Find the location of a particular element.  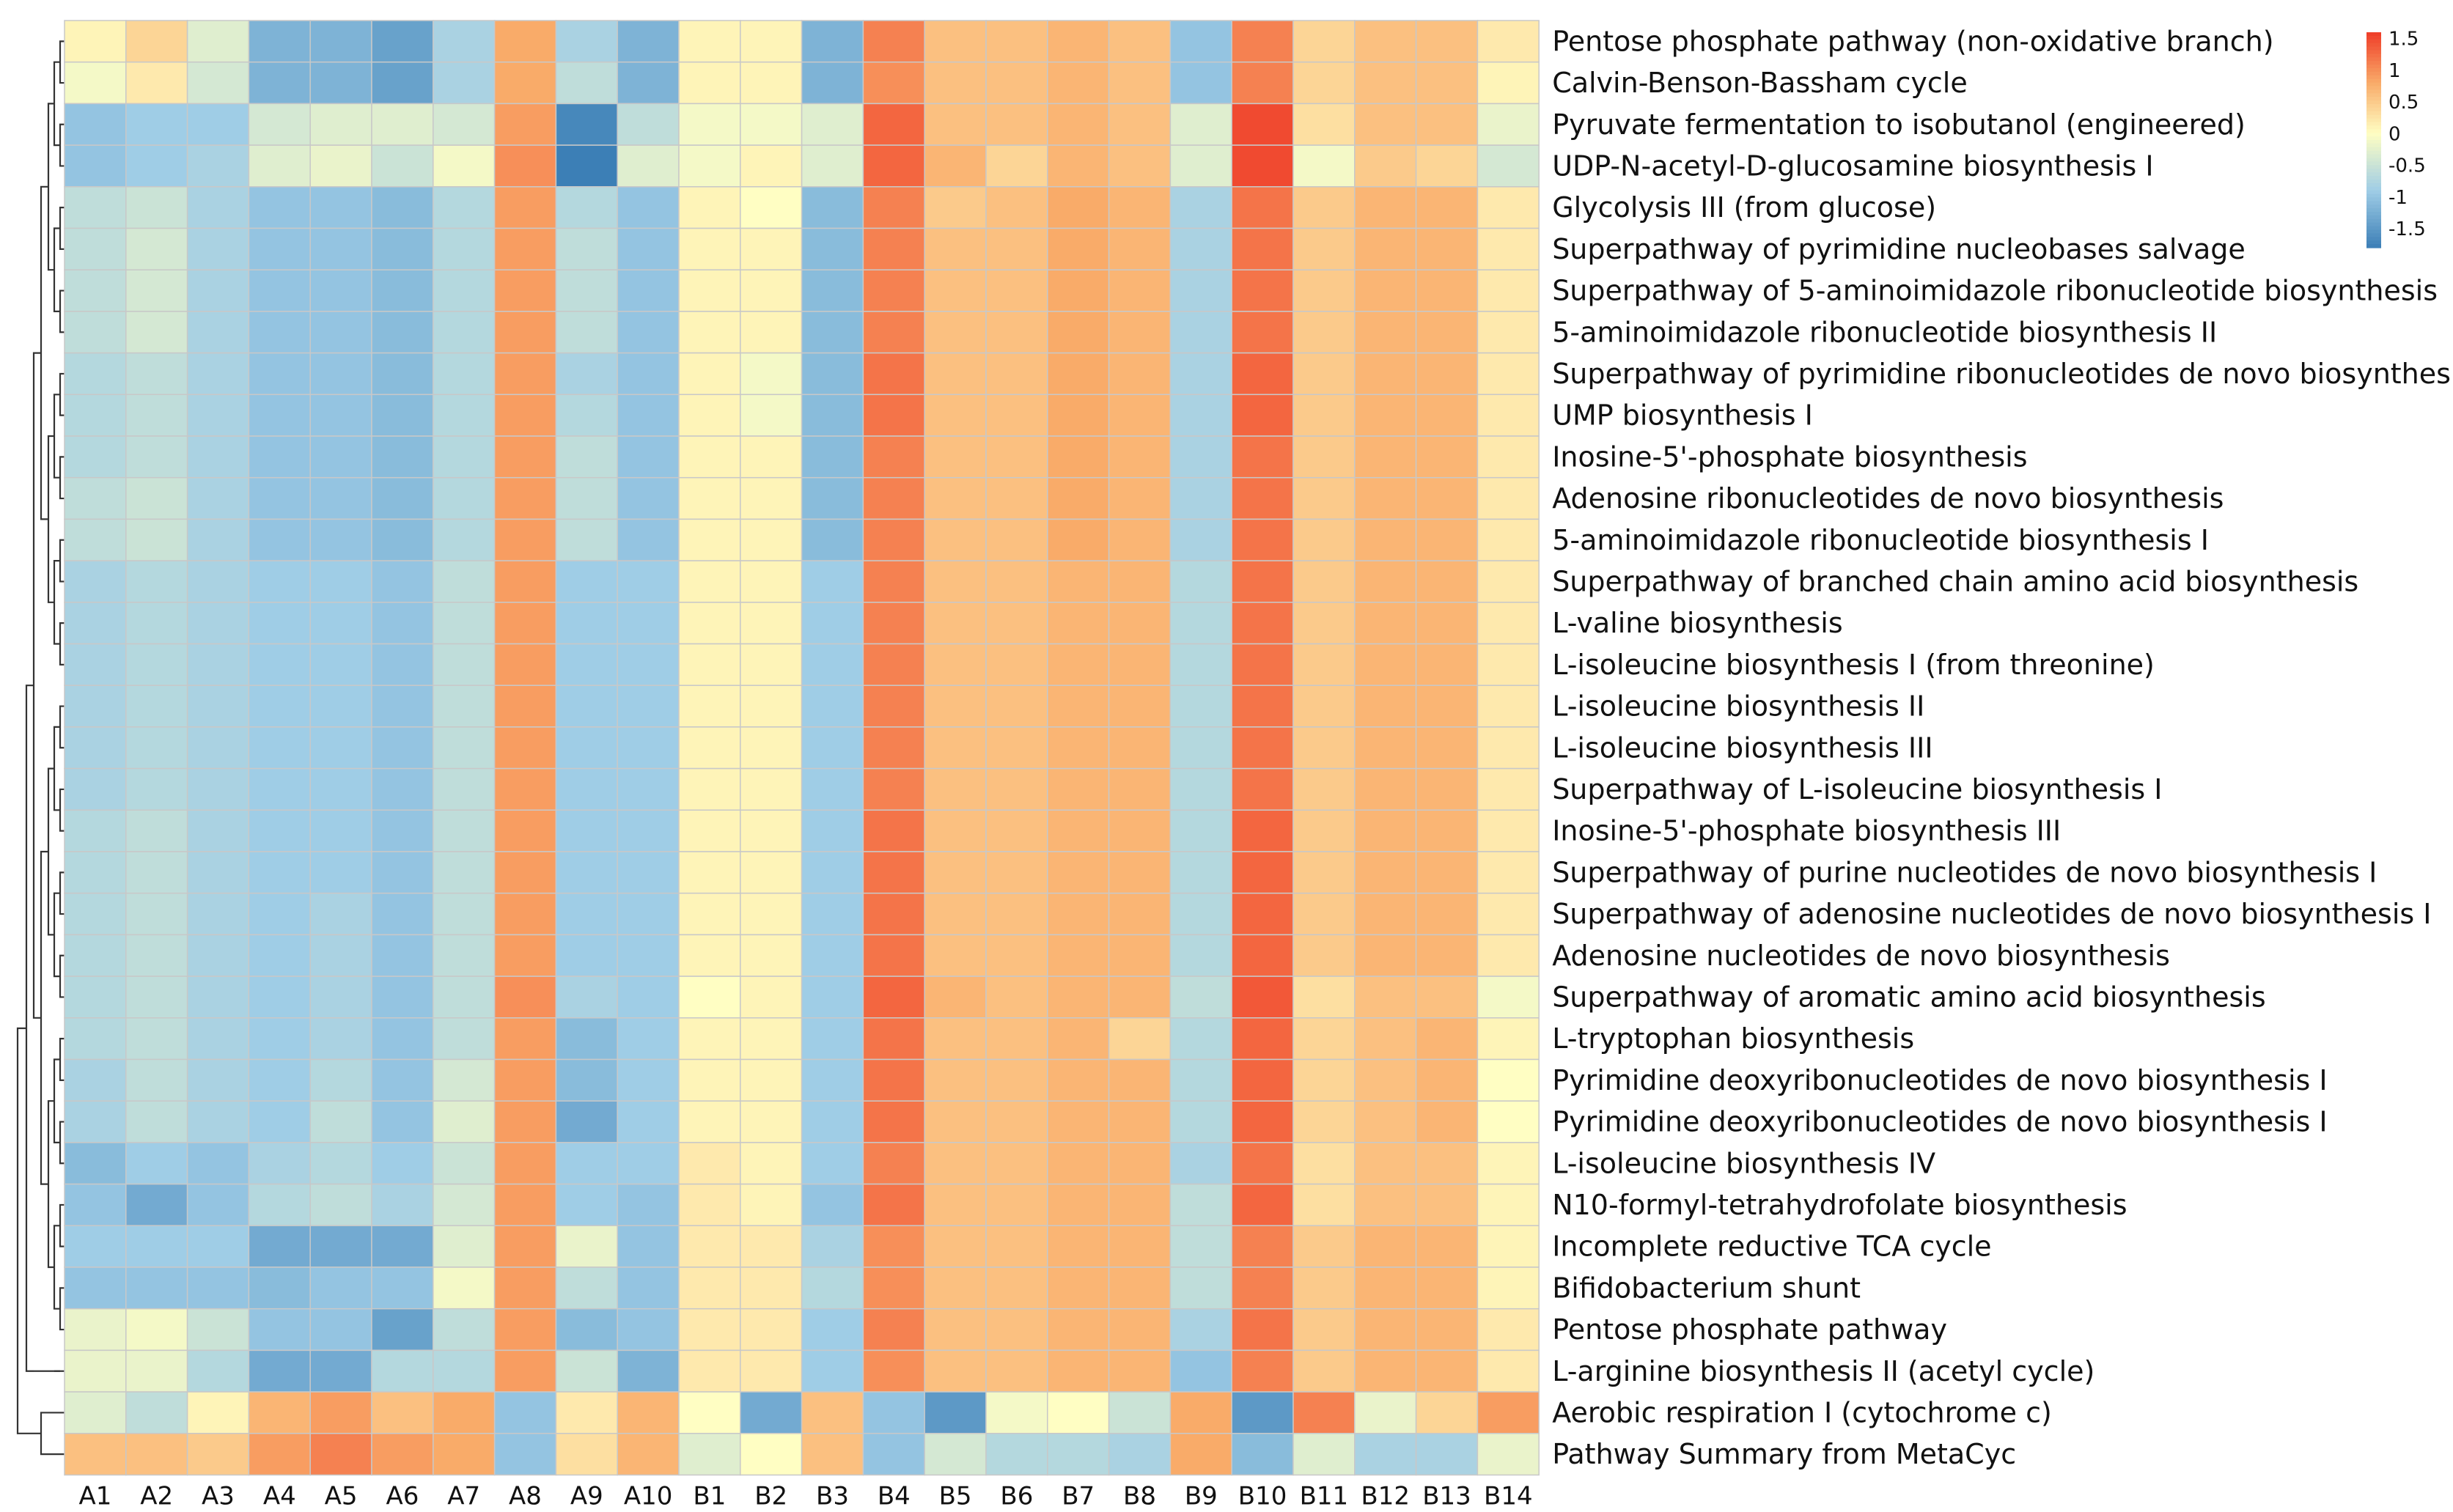

row-label: N10-formyl-tetrahydrofolate biosynthesis is located at coordinates (1839, 1205).